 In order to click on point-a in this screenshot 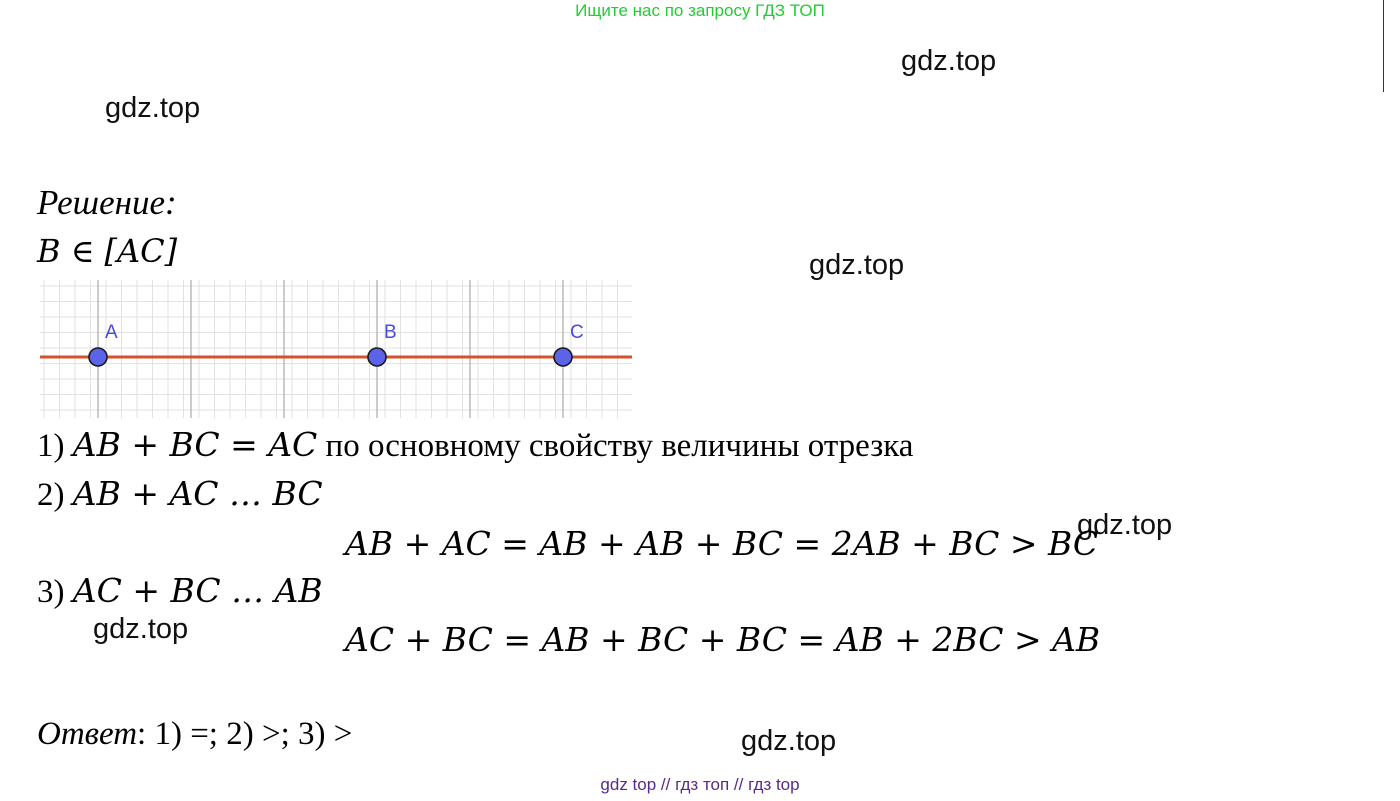, I will do `click(98, 357)`.